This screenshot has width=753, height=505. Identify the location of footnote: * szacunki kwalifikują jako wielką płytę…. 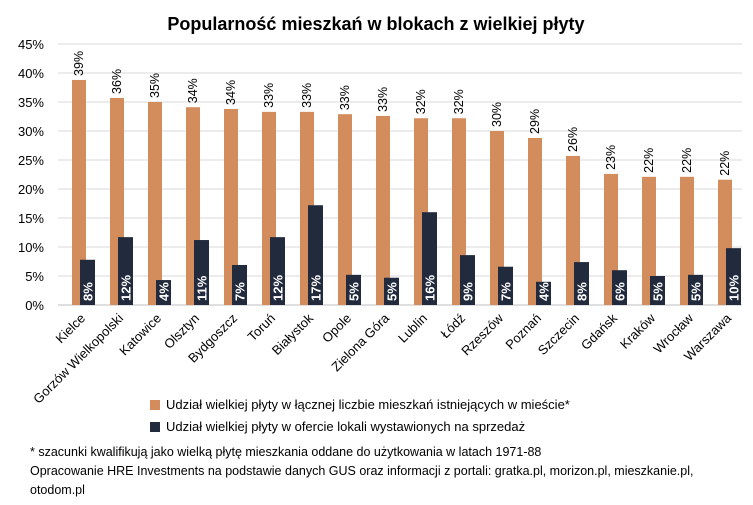
(286, 452).